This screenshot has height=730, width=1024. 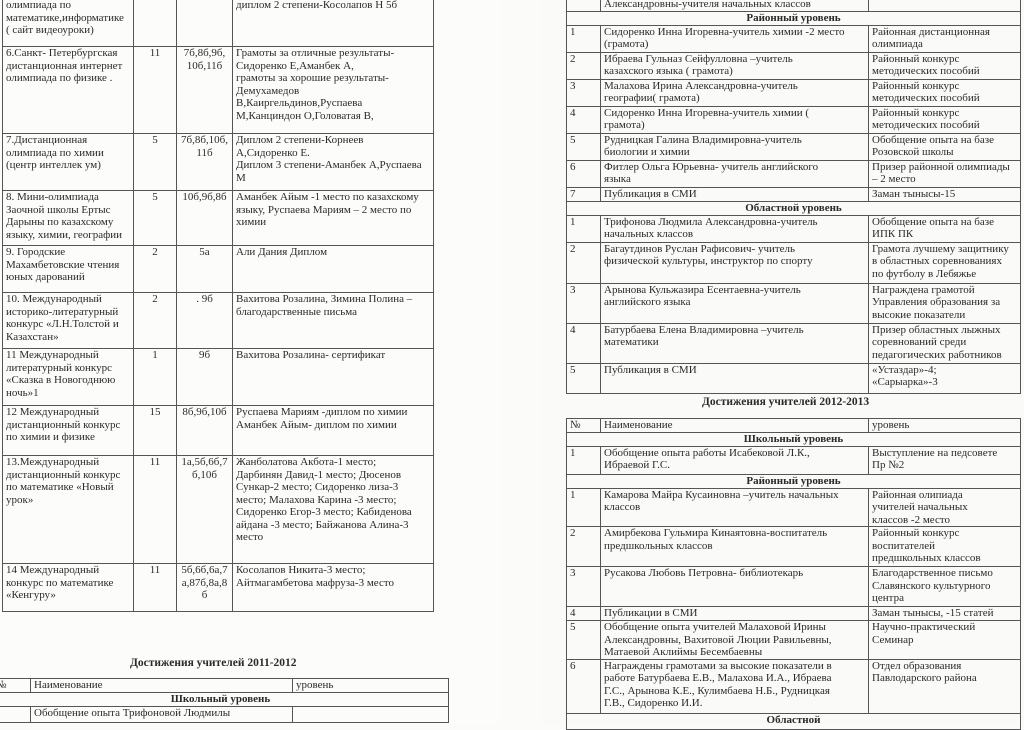 What do you see at coordinates (583, 194) in the screenshot?
I see `number-cell: 7` at bounding box center [583, 194].